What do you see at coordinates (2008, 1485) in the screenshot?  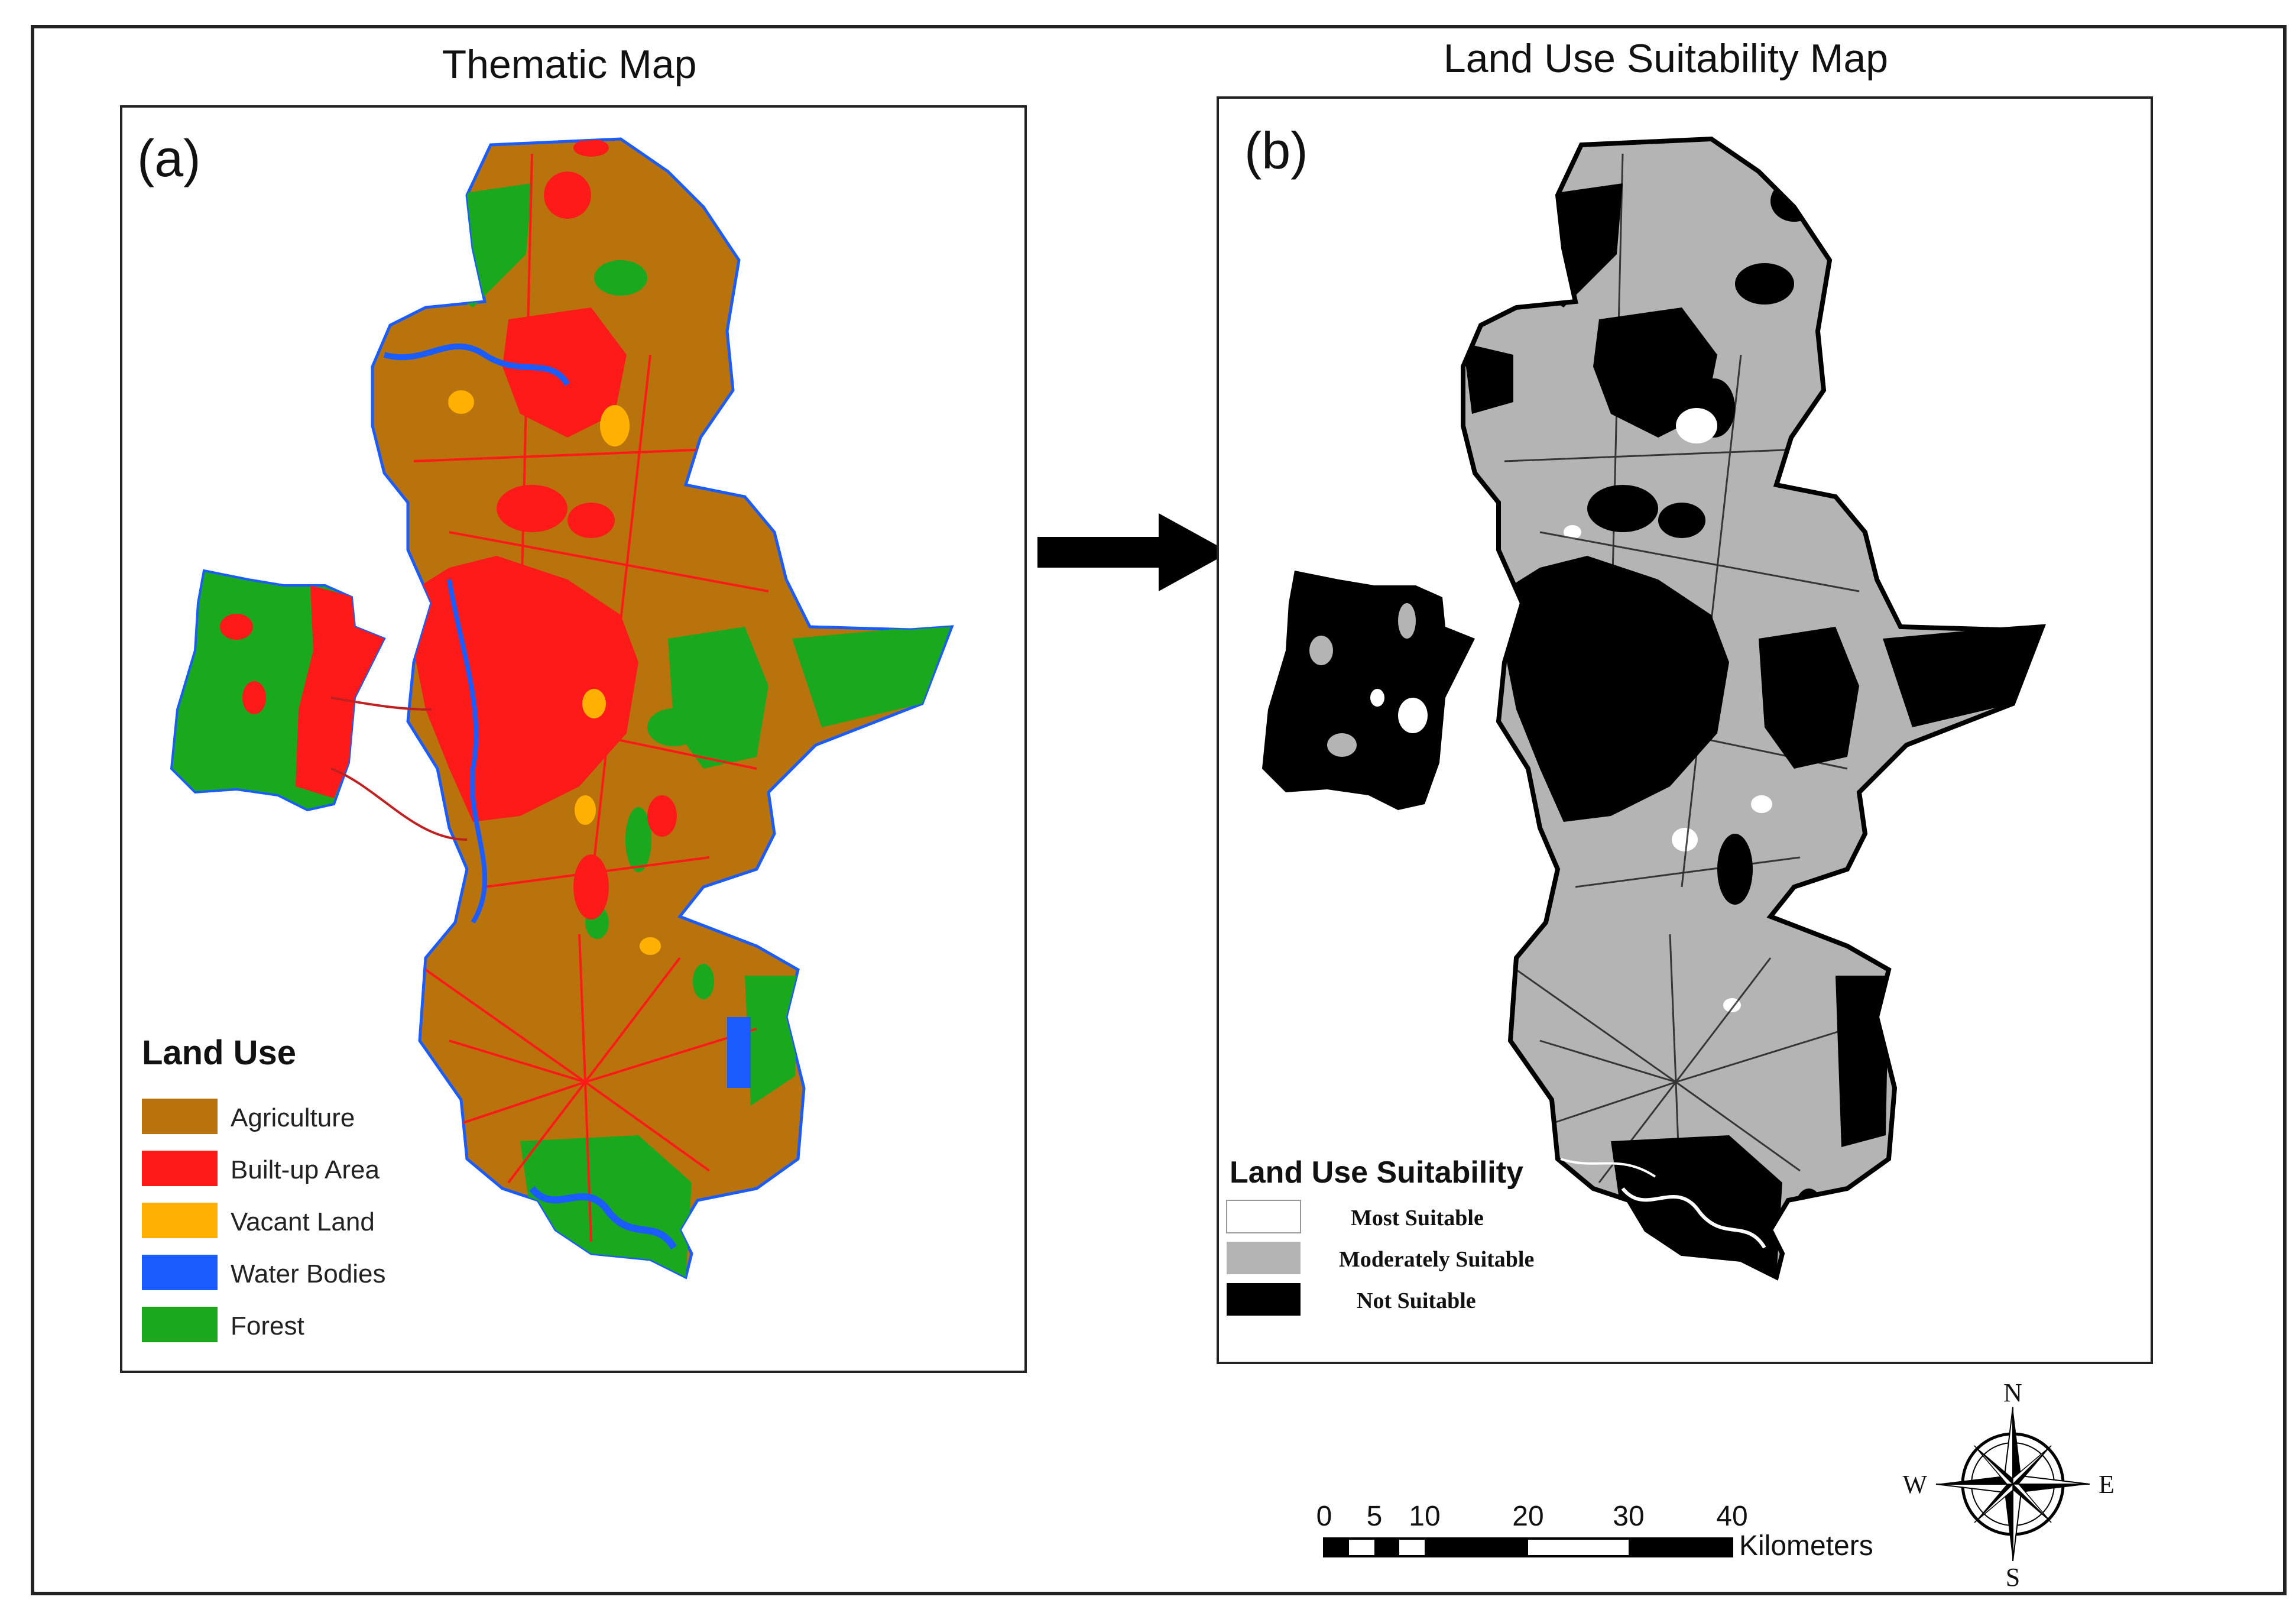 I see `compass-rose-icon: N S E W` at bounding box center [2008, 1485].